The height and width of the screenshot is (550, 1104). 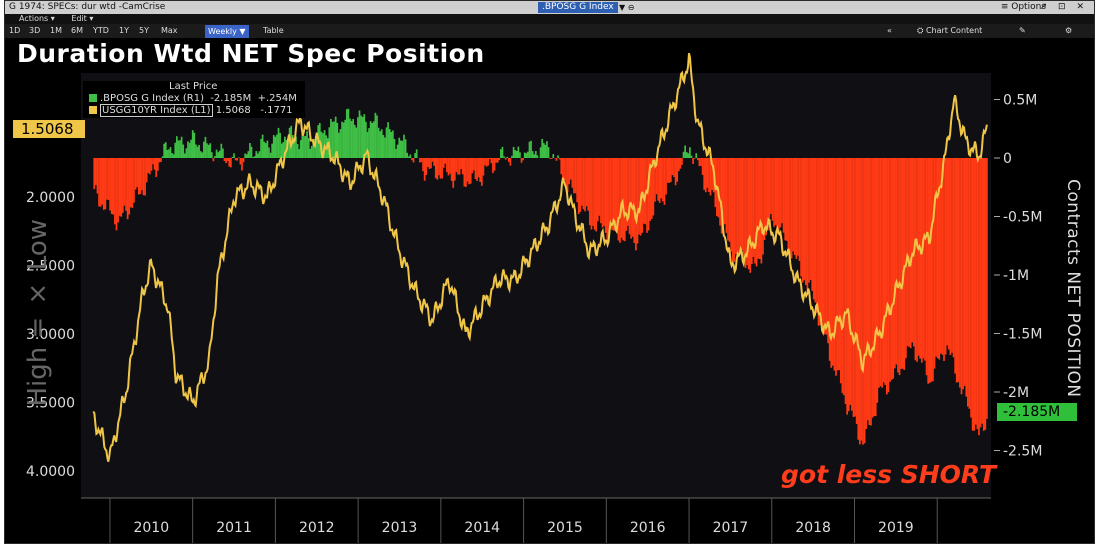 I want to click on collapse-icon: «, so click(x=889, y=30).